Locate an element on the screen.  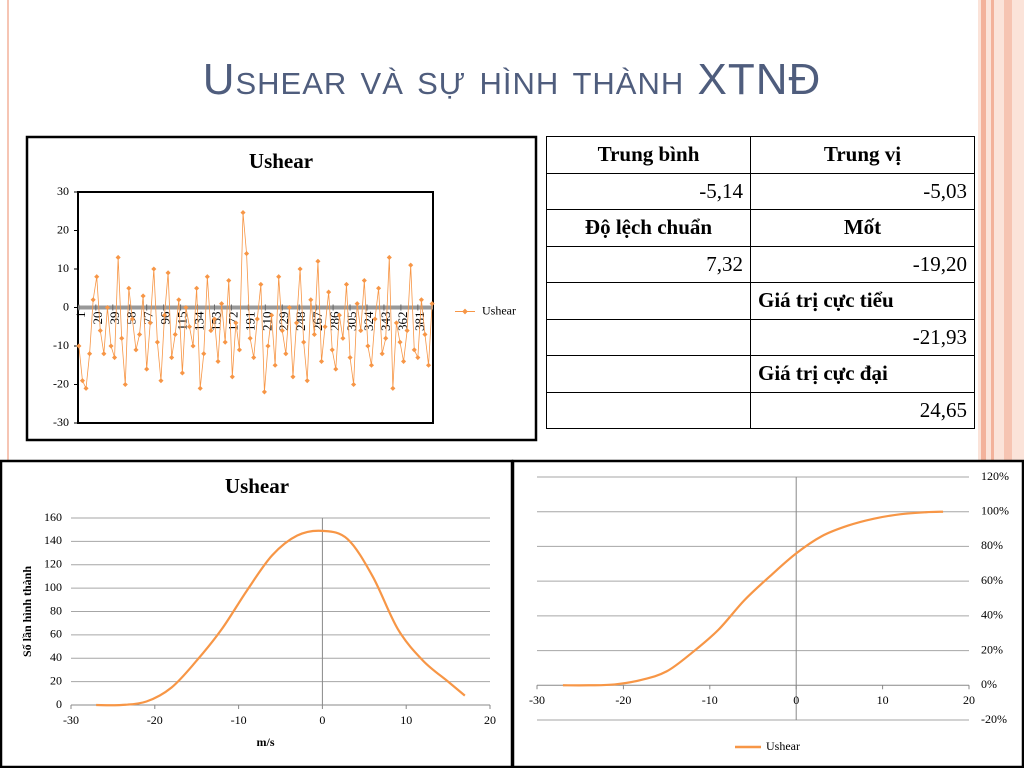
x-tick-label: 96 is located at coordinates (165, 318).